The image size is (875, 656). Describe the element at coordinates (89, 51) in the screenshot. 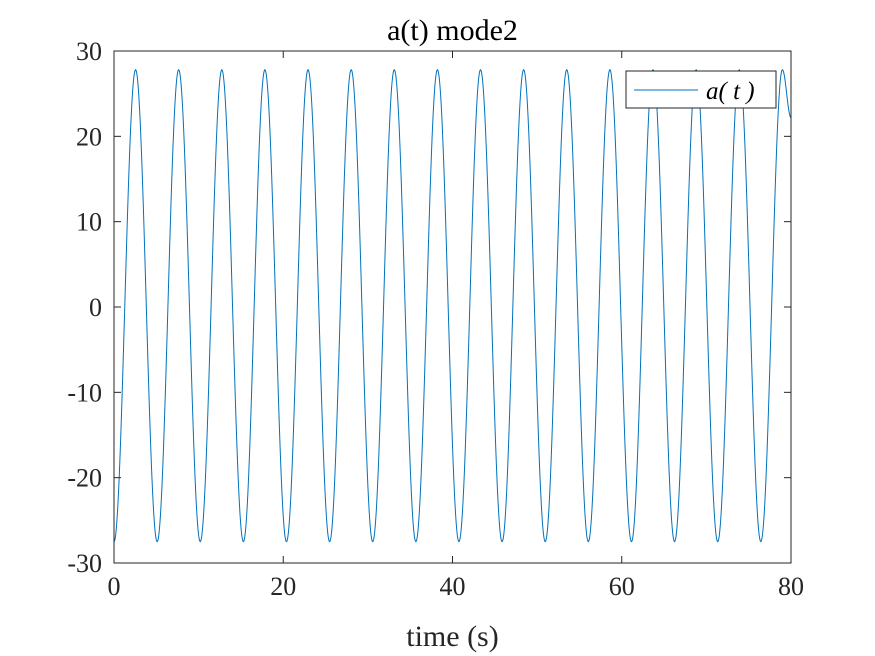

I see `y-tick-label: 30` at that location.